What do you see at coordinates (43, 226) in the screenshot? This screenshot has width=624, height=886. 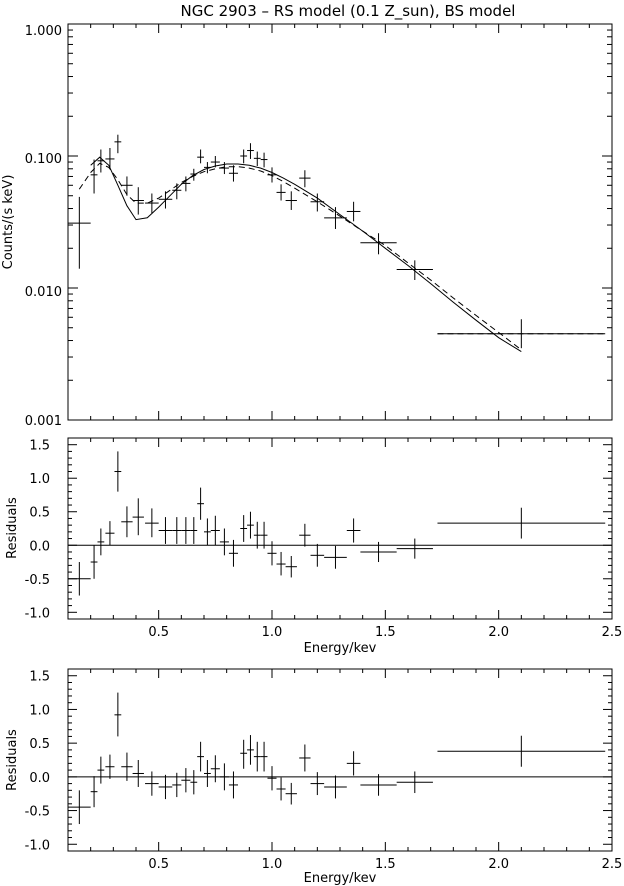 I see `spectrum-y-tick-labels: 0.001 0.010 0.100 1.000` at bounding box center [43, 226].